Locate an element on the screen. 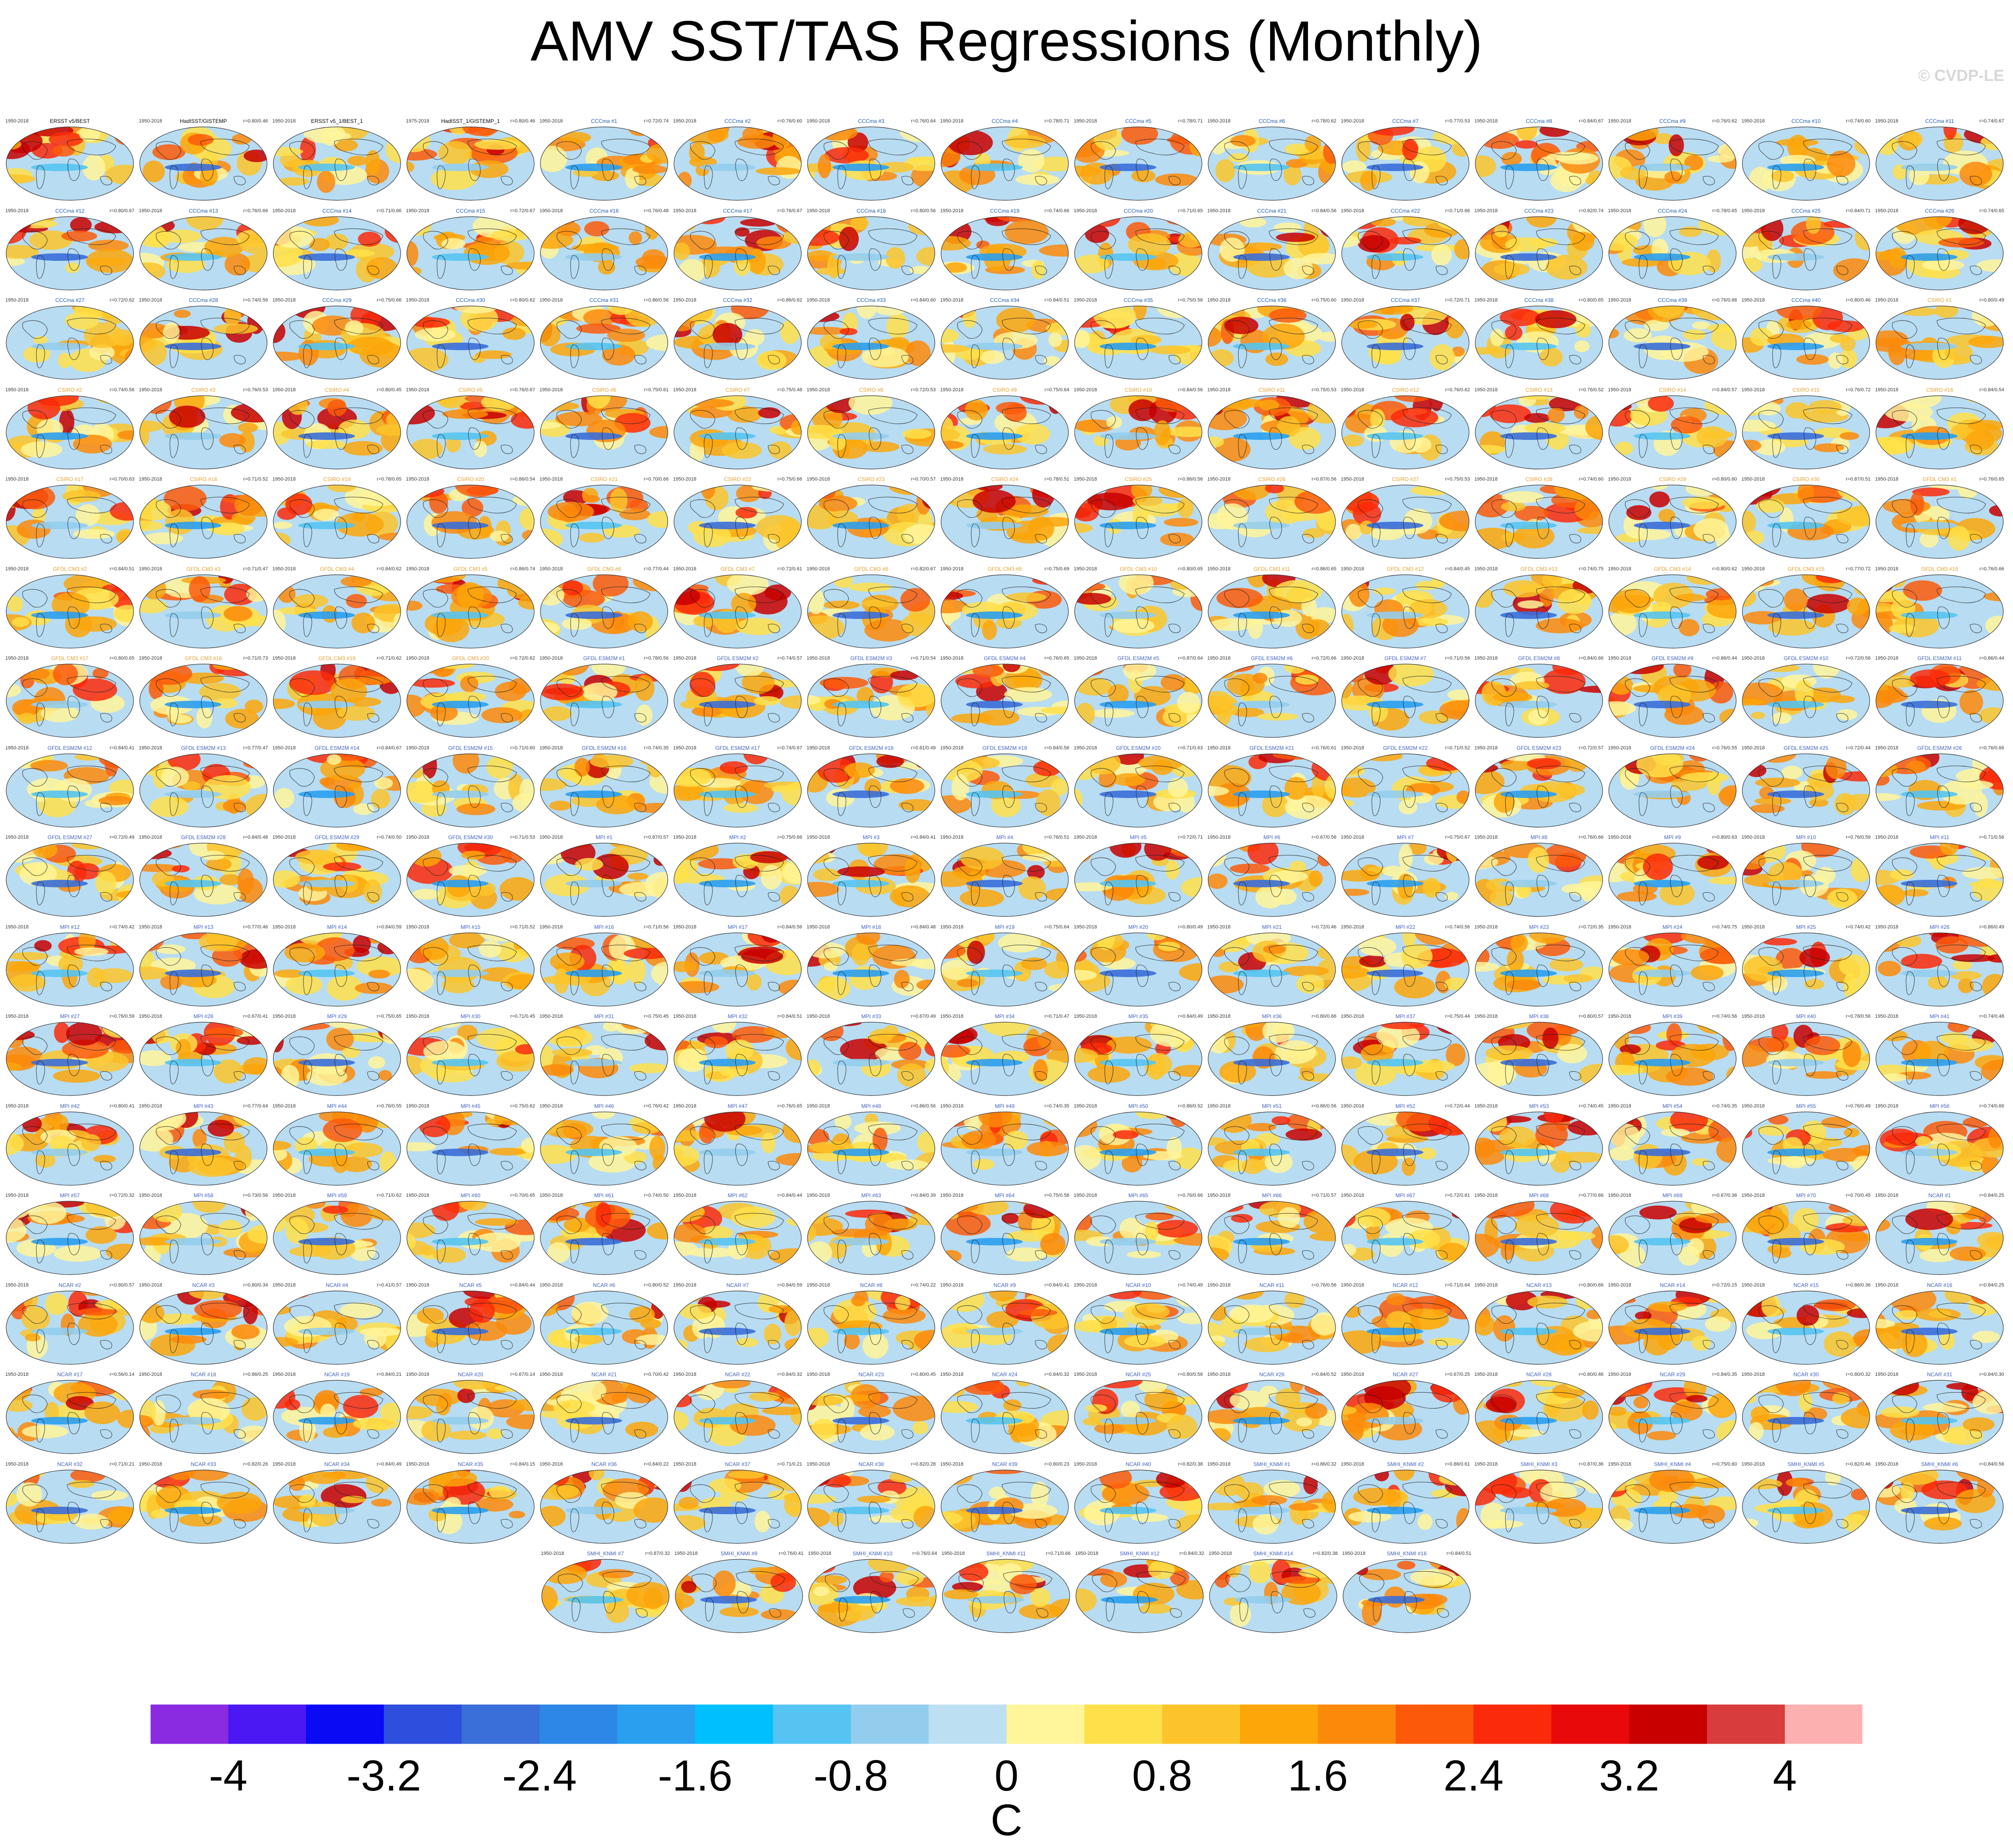  panel-name: GFDL CM3 #2 is located at coordinates (70, 568).